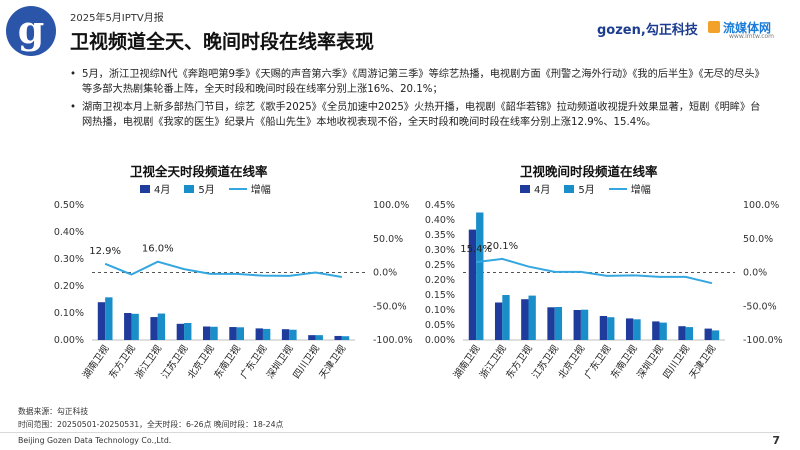 Image resolution: width=800 pixels, height=450 pixels. Describe the element at coordinates (199, 171) in the screenshot. I see `chart1-title: 卫视全天时段频道在线率` at that location.